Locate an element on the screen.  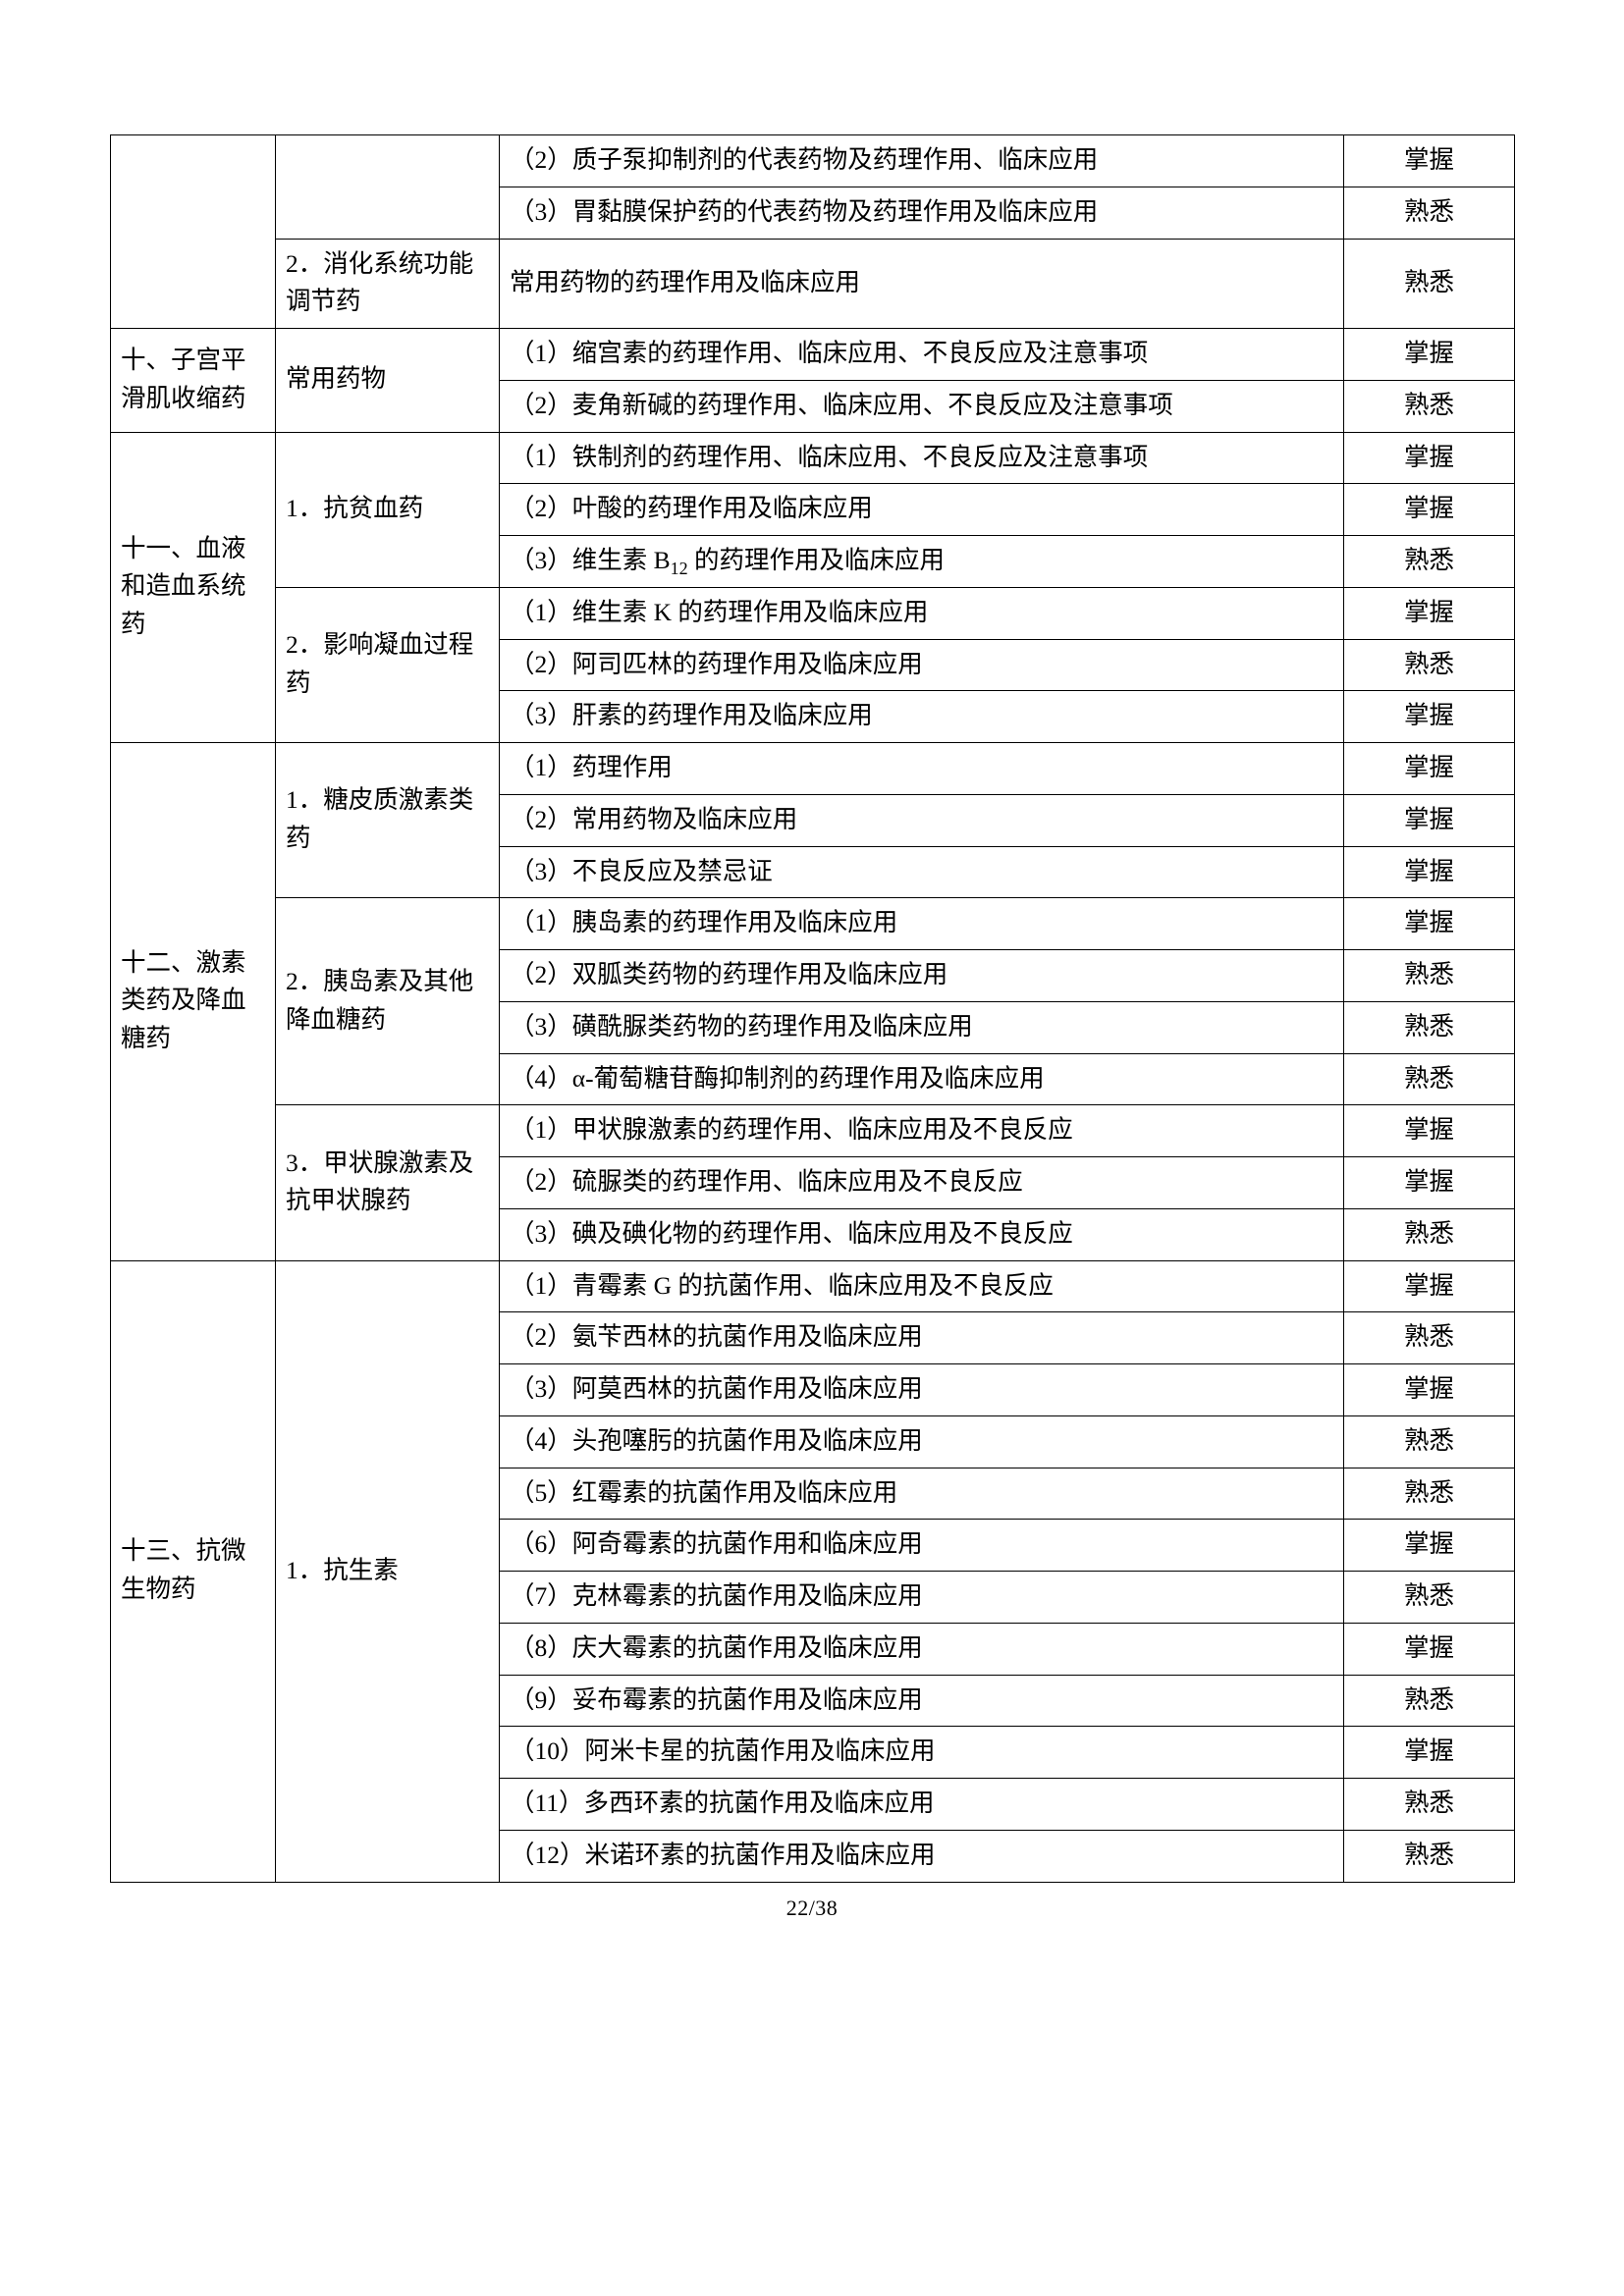
item-cell: （3）碘及碘化物的药理作用、临床应用及不良反应 is located at coordinates (921, 1234).